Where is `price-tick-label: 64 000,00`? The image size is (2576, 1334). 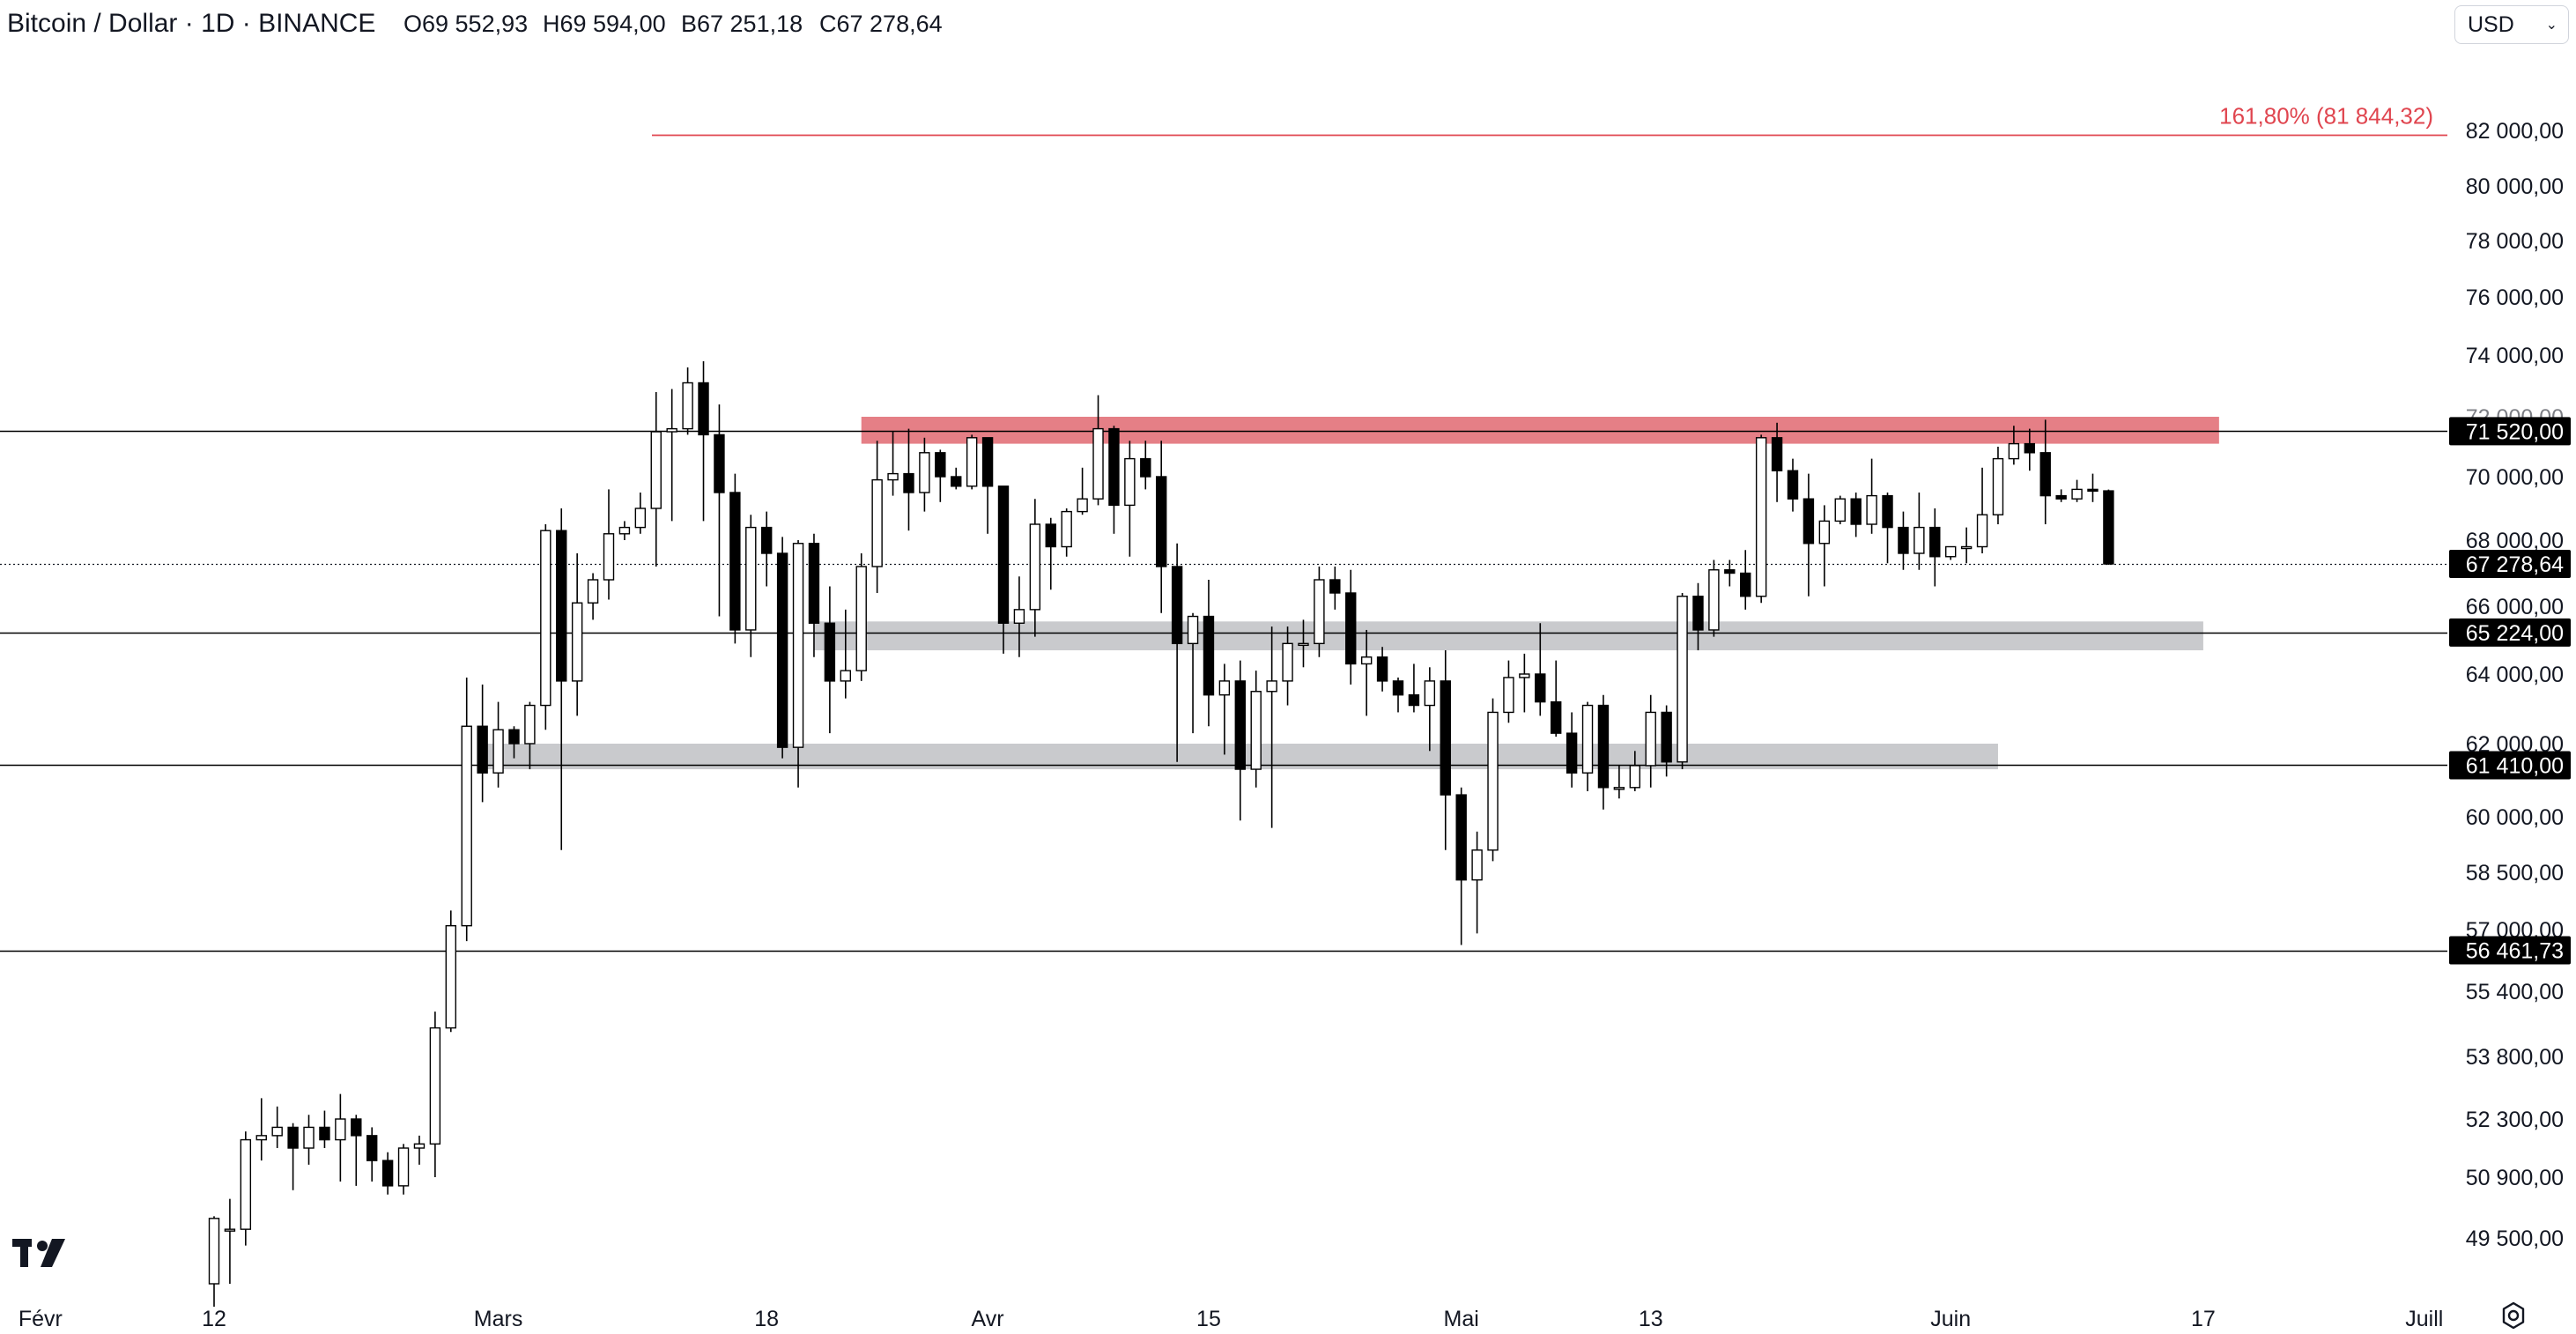 price-tick-label: 64 000,00 is located at coordinates (2515, 675).